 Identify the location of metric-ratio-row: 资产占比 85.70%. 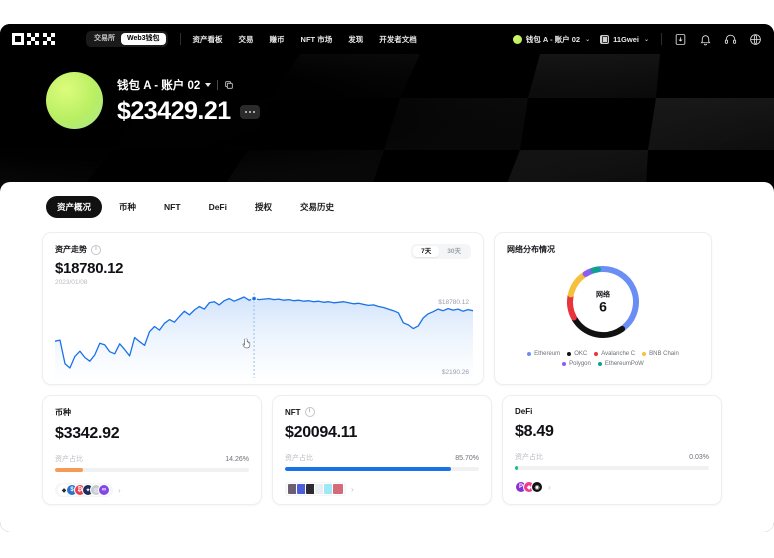
(382, 458).